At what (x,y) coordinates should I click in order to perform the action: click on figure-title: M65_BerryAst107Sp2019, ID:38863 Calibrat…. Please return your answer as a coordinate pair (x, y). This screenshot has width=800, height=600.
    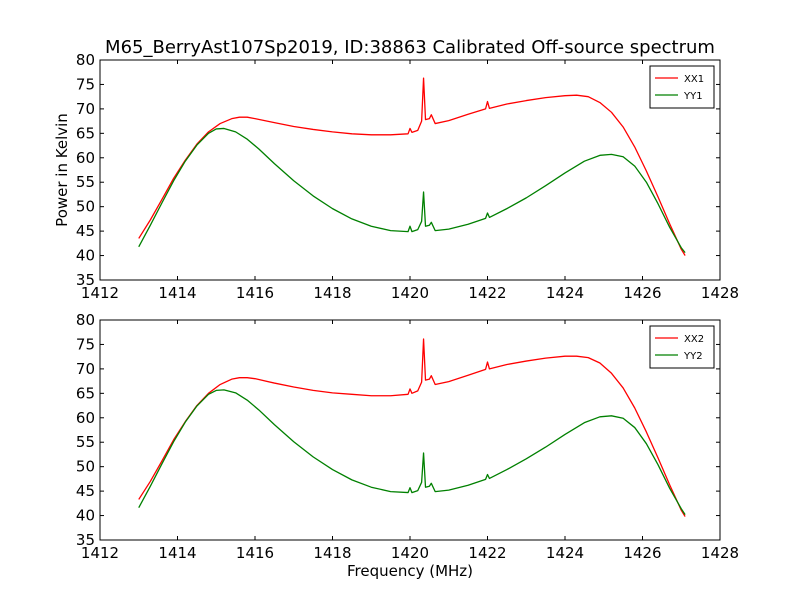
    Looking at the image, I should click on (410, 47).